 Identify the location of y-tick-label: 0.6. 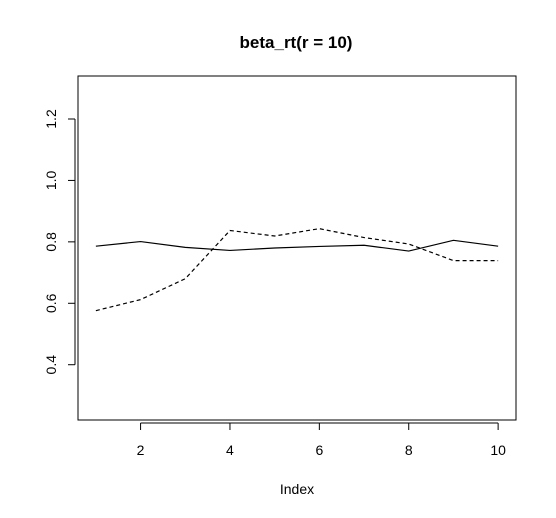
(51, 303).